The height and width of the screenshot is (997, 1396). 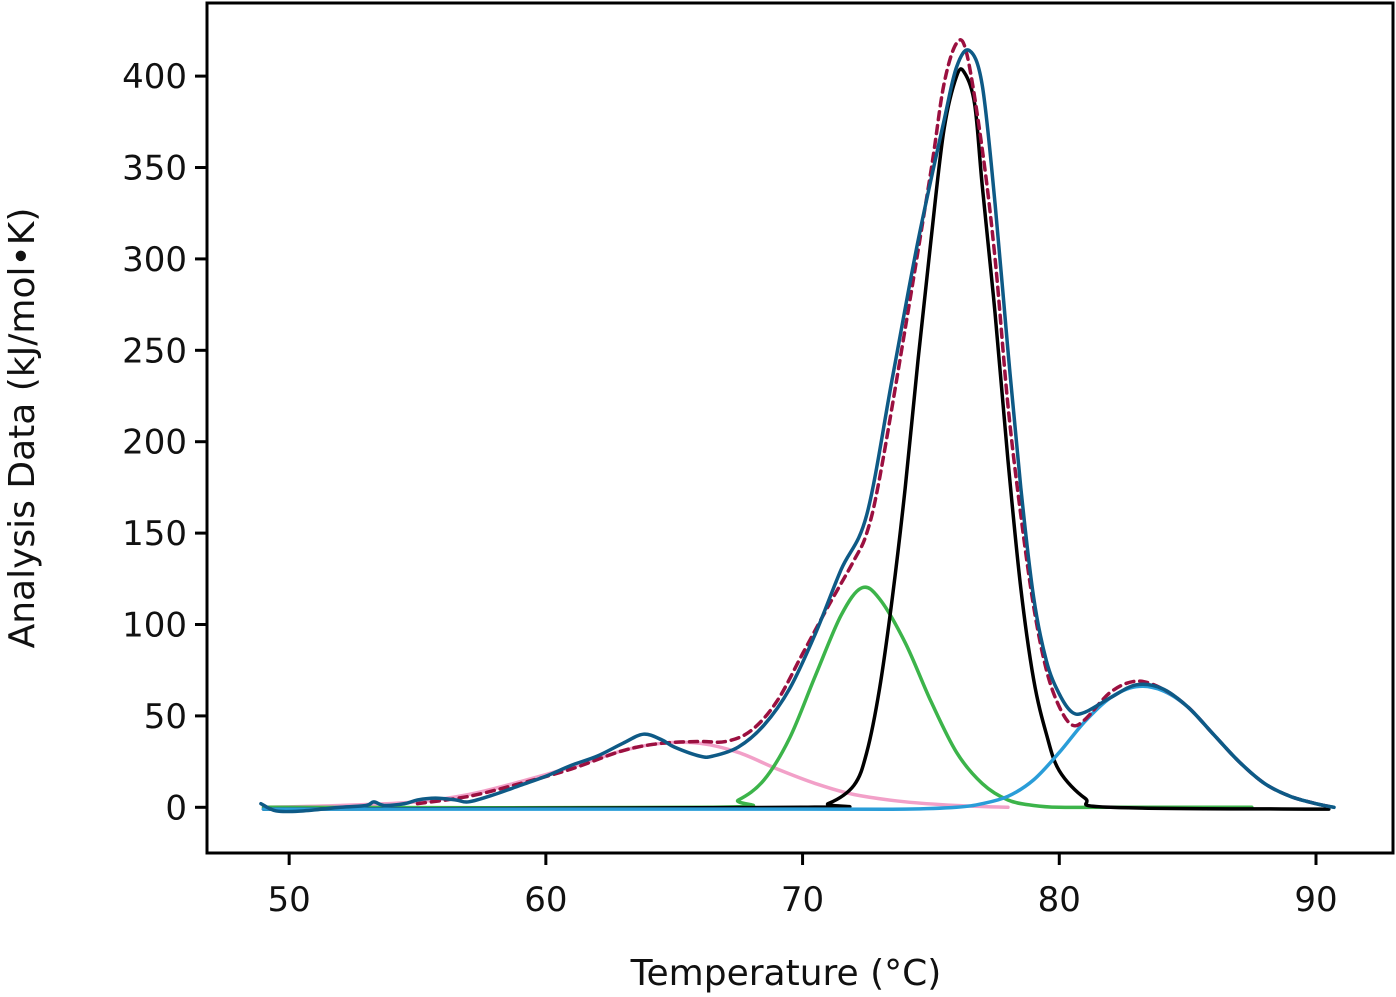 What do you see at coordinates (22, 428) in the screenshot?
I see `y-axis-title: Analysis Data (kJ/mol•K)` at bounding box center [22, 428].